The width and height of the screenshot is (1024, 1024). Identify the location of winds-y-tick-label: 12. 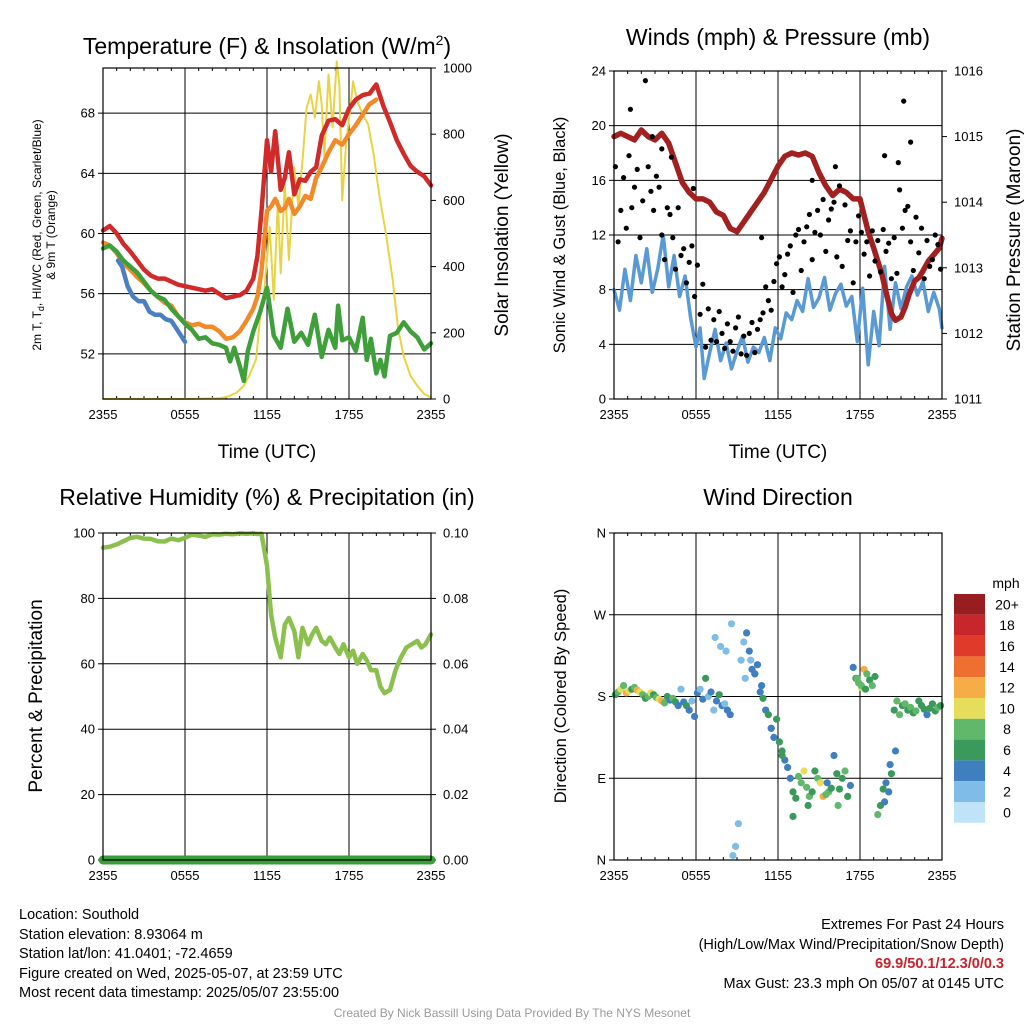
(599, 235).